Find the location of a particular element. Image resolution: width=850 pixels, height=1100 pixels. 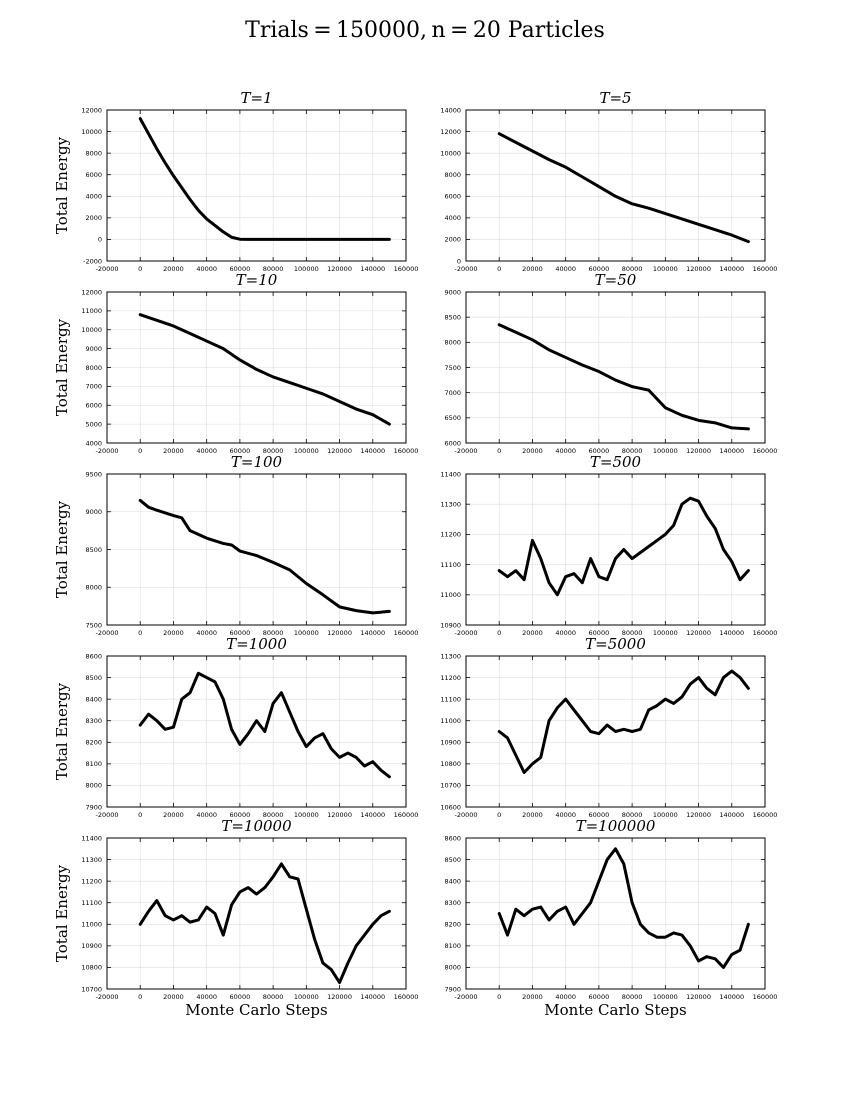

y-tick-label: 0 is located at coordinates (100, 240).